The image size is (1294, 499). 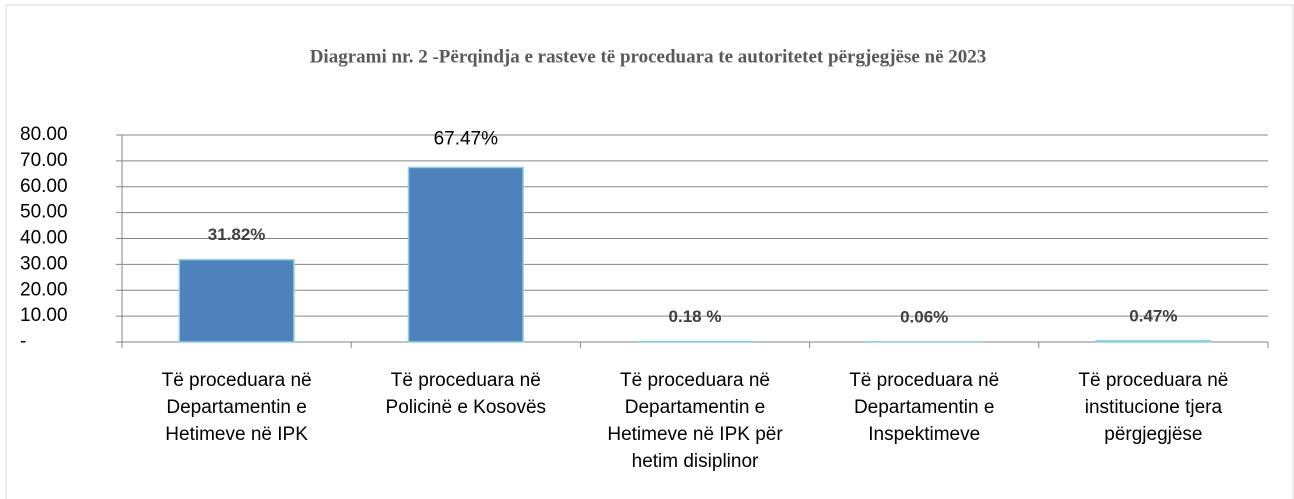 I want to click on y-tick-label: 20.00, so click(x=44, y=289).